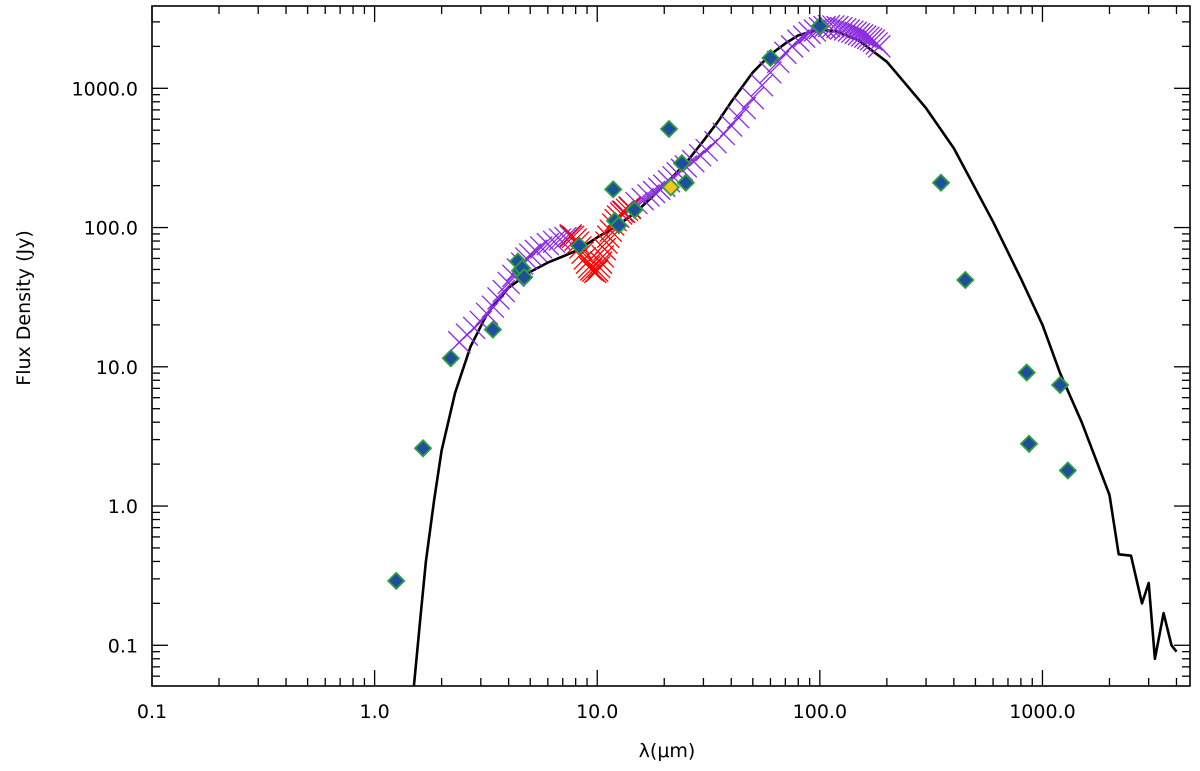 The height and width of the screenshot is (771, 1200). I want to click on x-axis-label: λ(μm), so click(667, 751).